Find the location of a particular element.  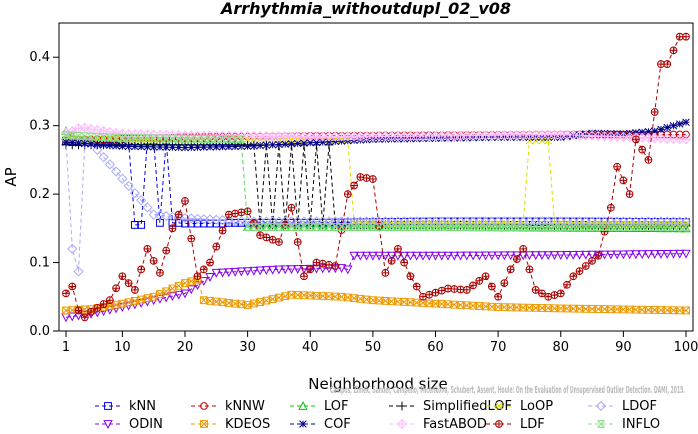

legend-label: kNNW is located at coordinates (245, 406).